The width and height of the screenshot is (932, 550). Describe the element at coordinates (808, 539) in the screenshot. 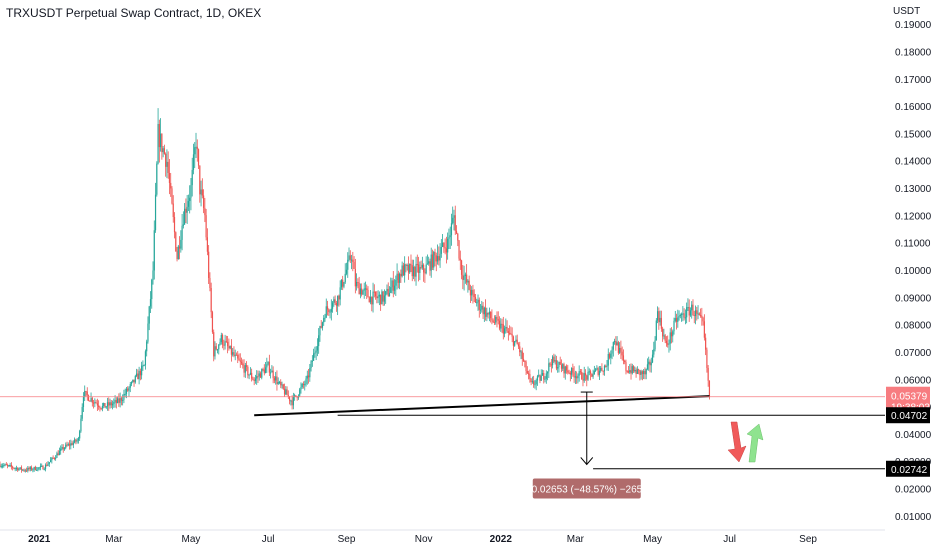

I see `x-tick-label: Sep` at that location.